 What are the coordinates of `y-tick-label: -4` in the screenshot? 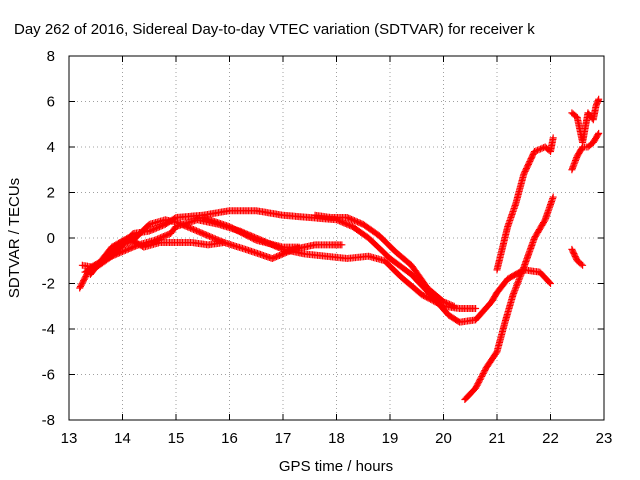 It's located at (48, 329).